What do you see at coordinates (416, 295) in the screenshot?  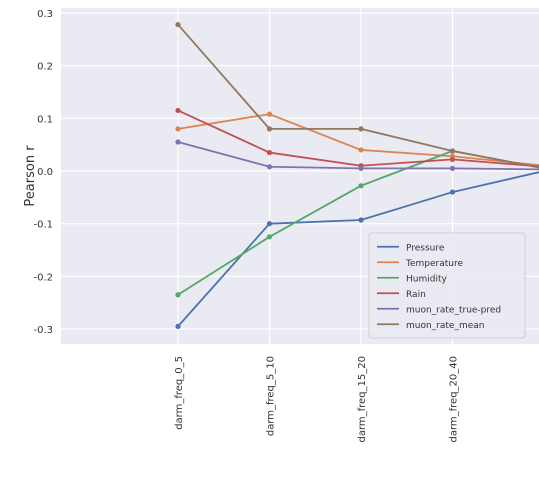 I see `legend-label: Rain` at bounding box center [416, 295].